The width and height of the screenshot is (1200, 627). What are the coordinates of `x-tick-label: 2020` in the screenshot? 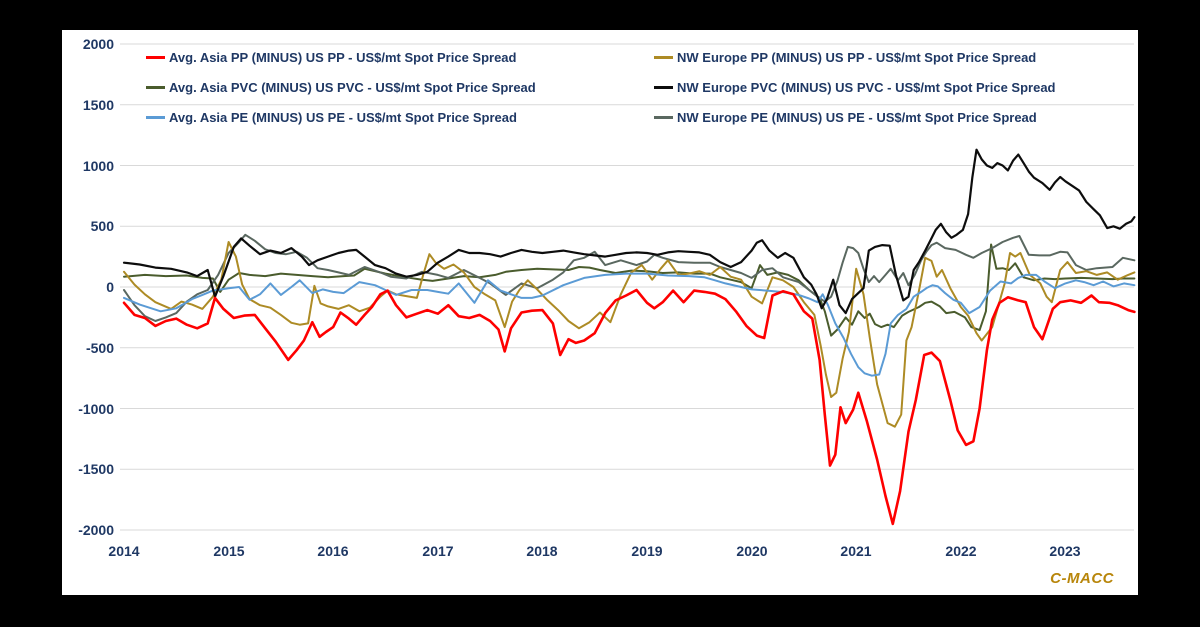 It's located at (752, 551).